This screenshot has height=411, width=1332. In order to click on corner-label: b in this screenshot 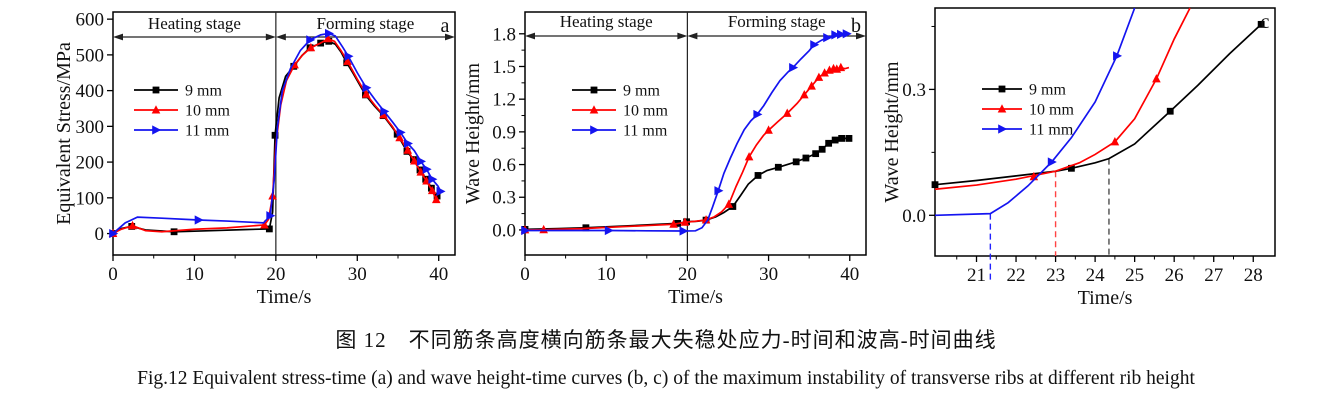, I will do `click(856, 26)`.